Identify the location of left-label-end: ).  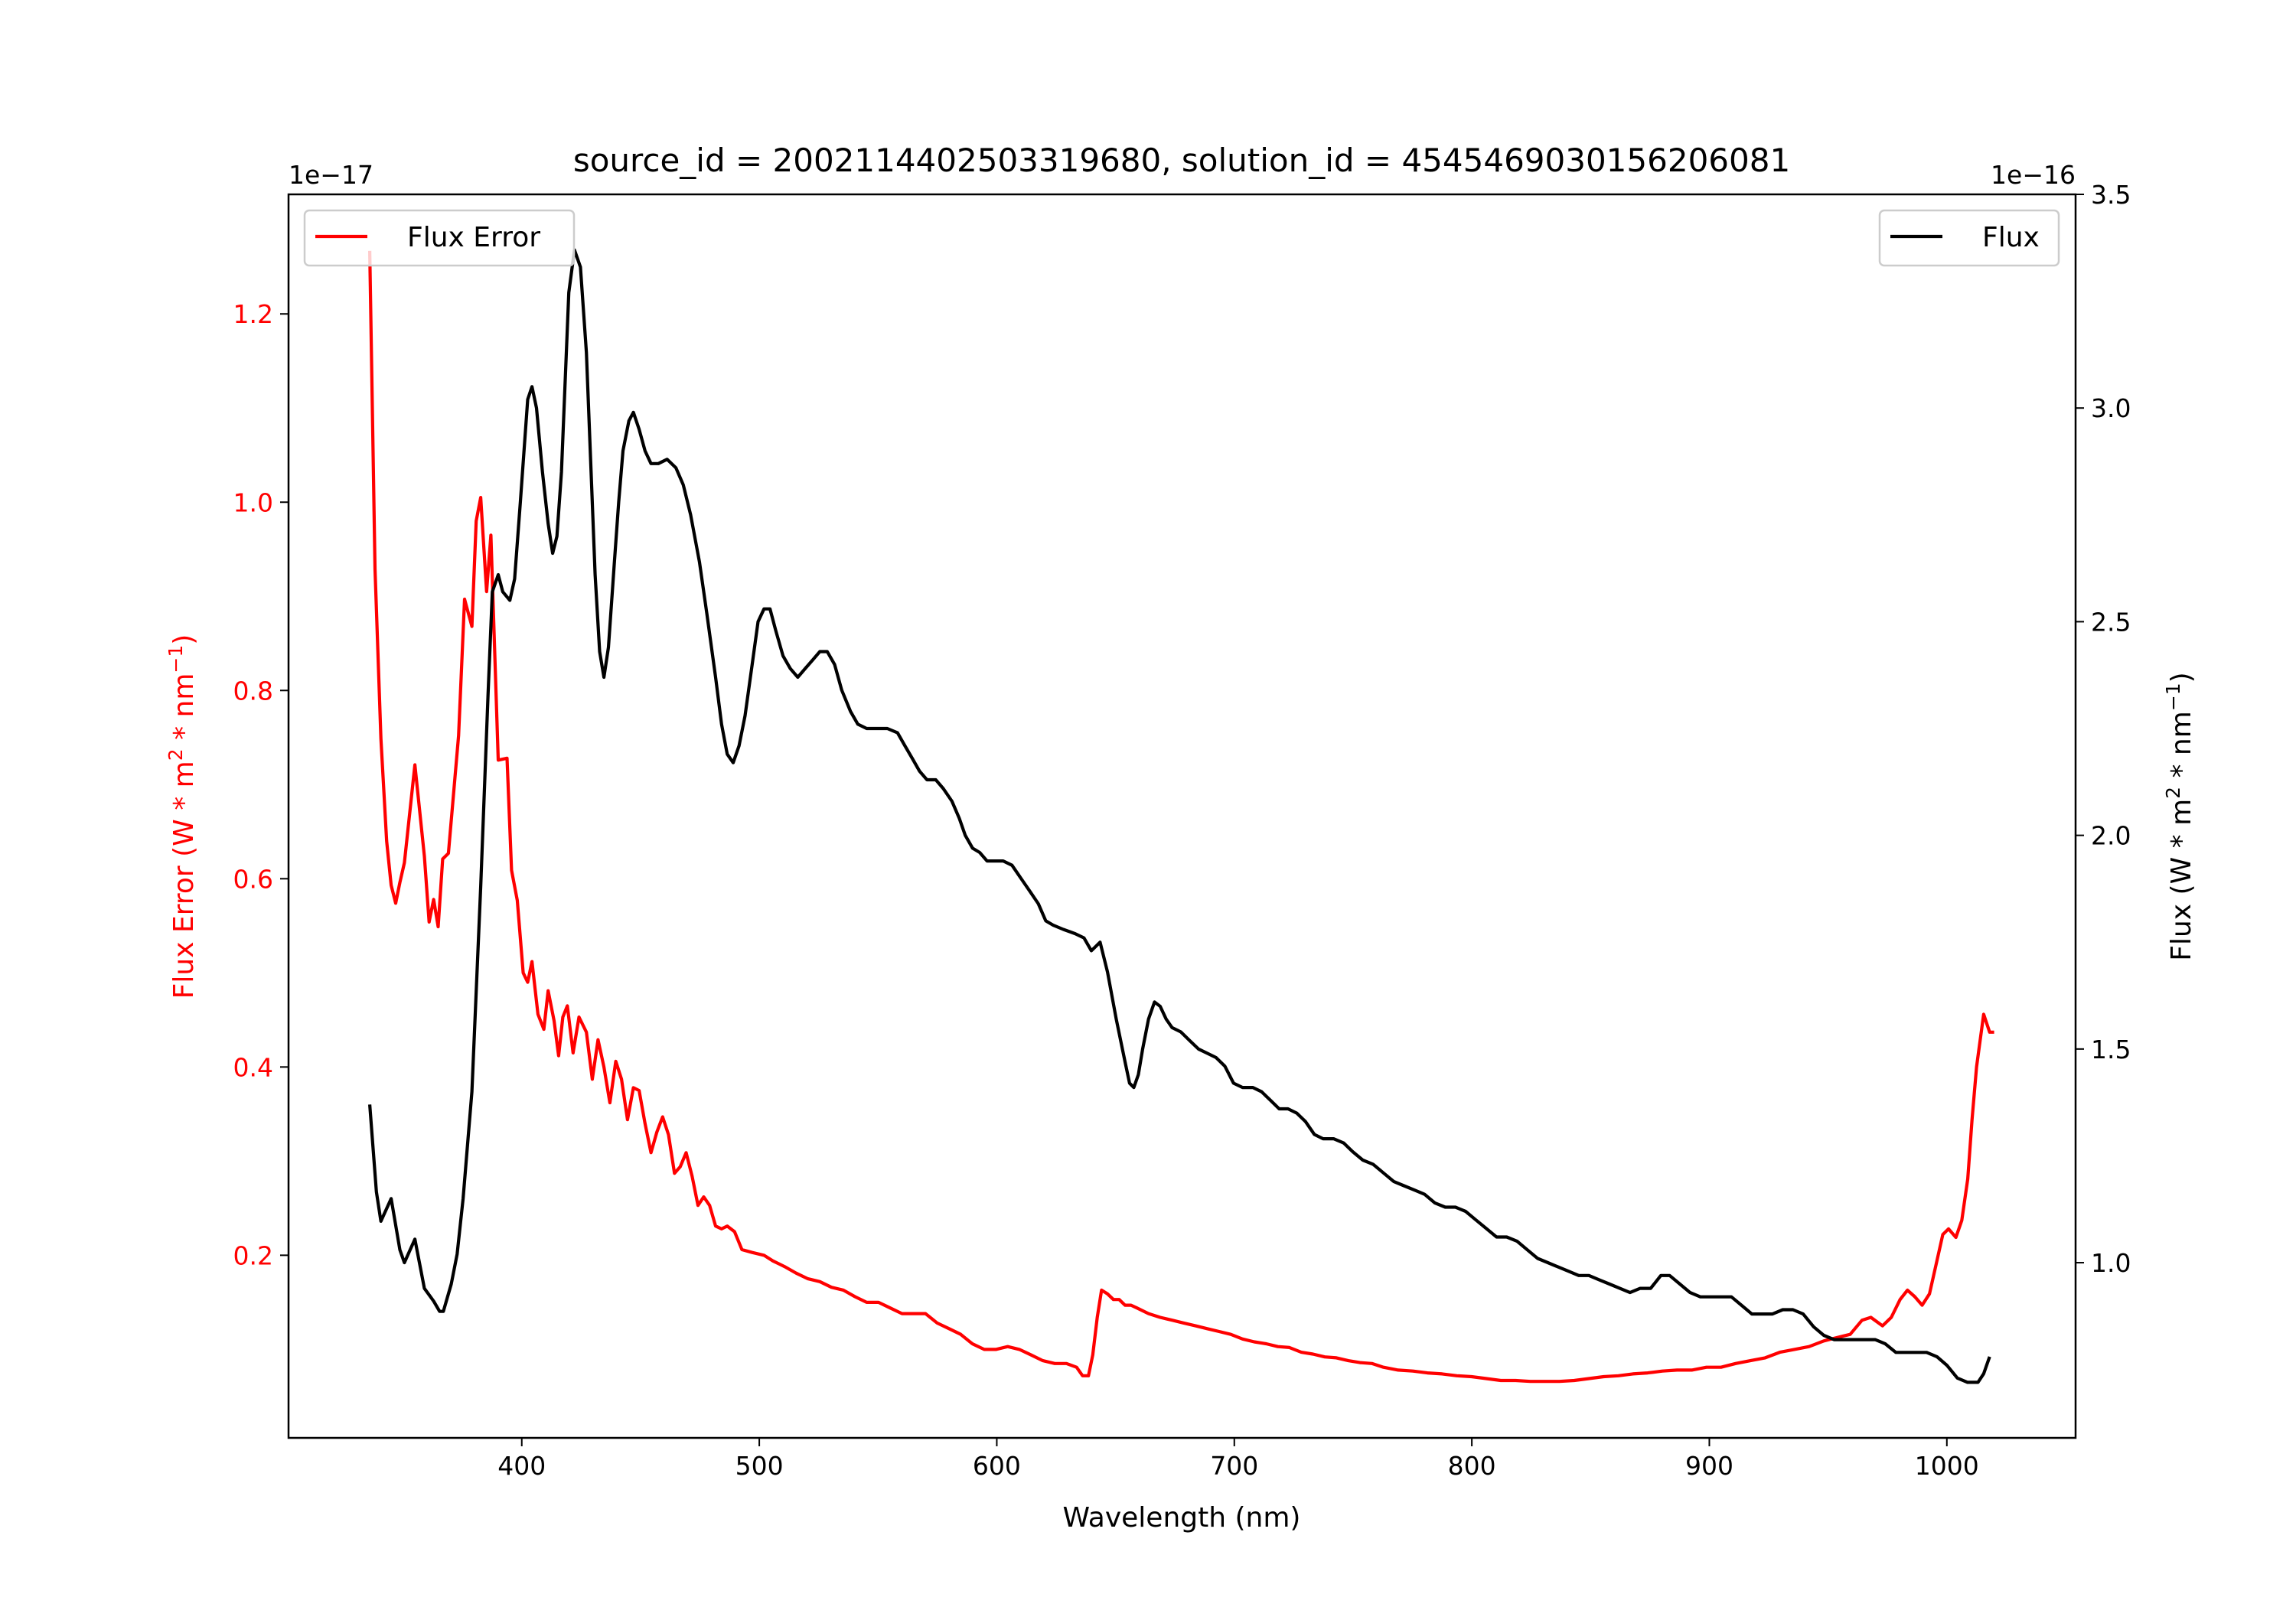
(184, 639).